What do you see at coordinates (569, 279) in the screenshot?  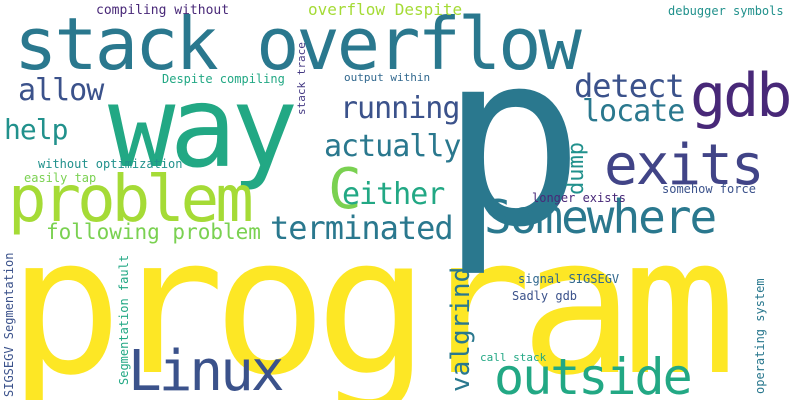 I see `word-signal-sigsegv: signal SIGSEGV` at bounding box center [569, 279].